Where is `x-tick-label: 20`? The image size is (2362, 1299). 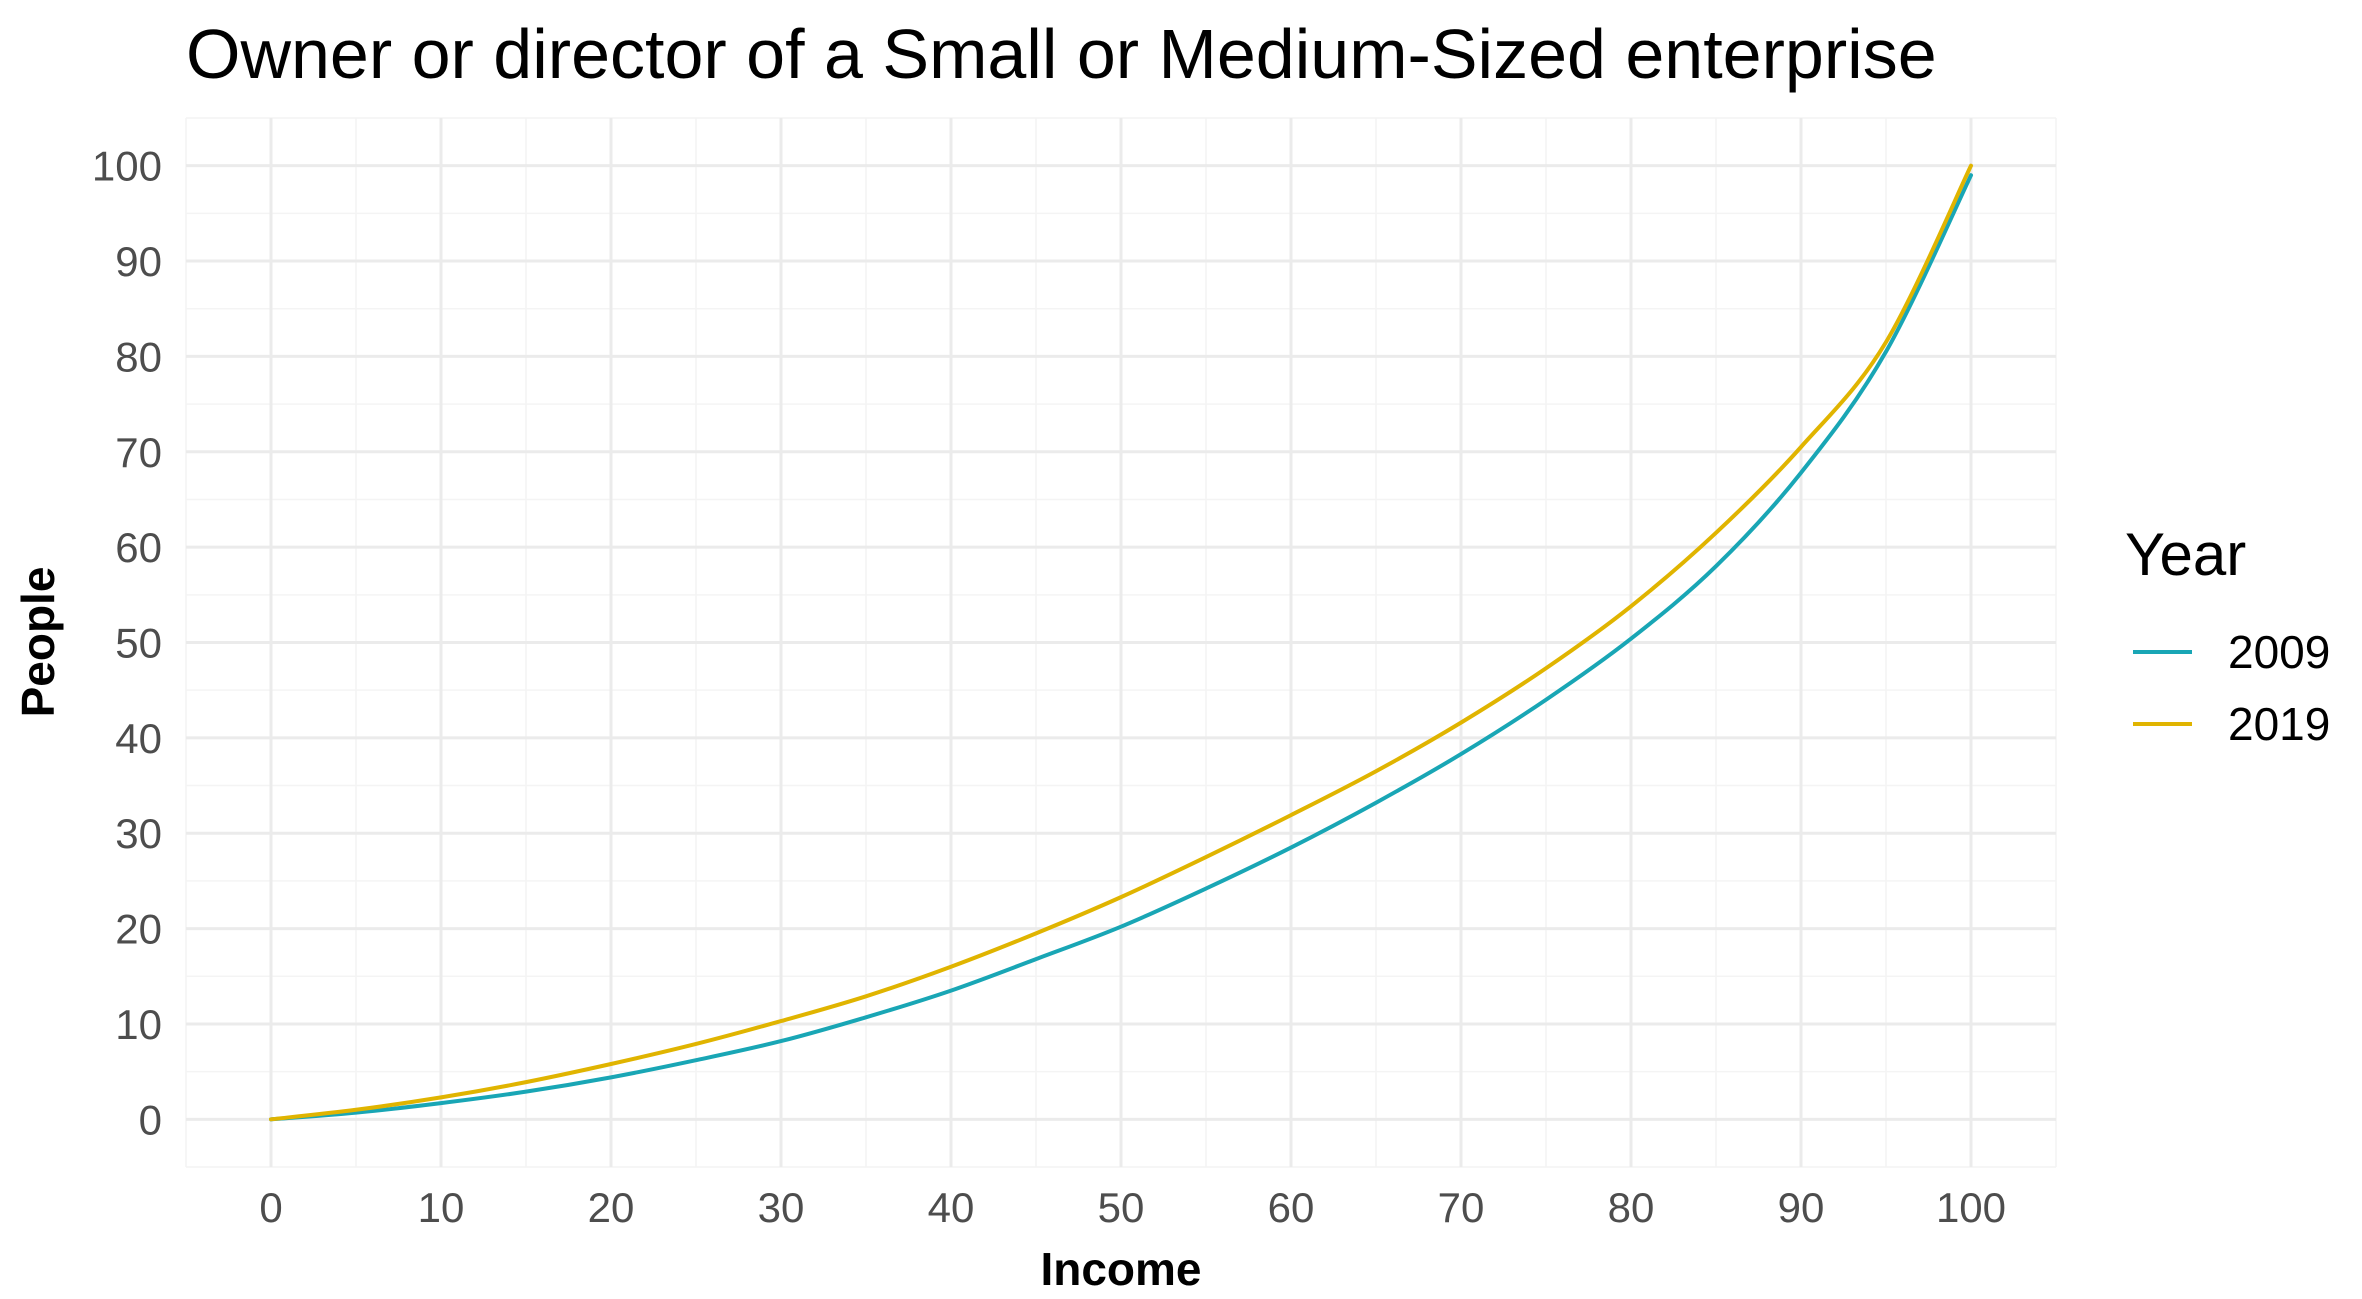
x-tick-label: 20 is located at coordinates (611, 1207).